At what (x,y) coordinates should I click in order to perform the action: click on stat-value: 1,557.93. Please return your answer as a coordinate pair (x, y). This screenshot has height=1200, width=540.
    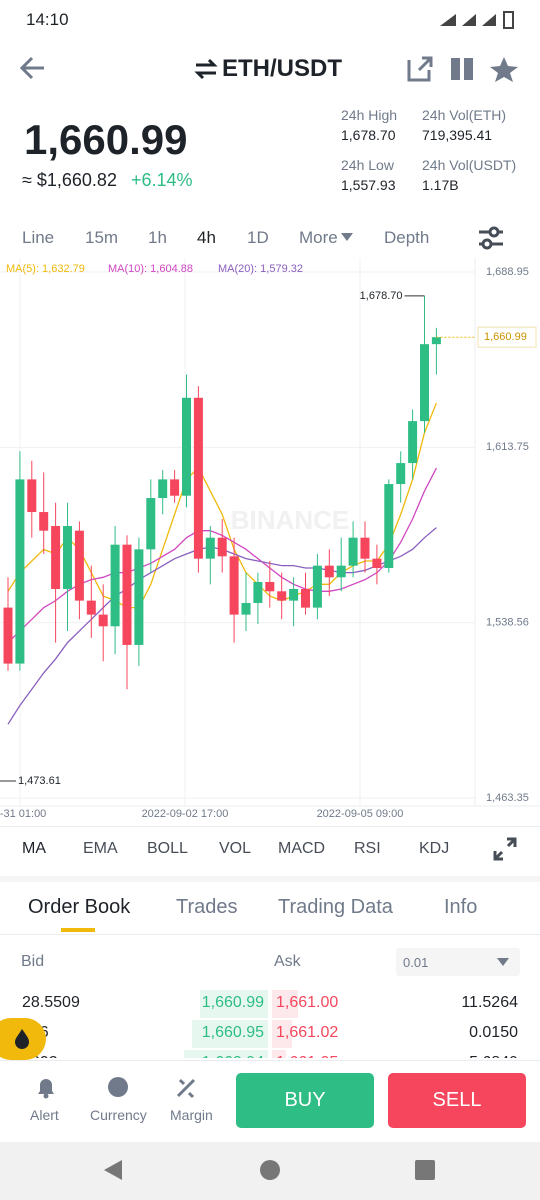
    Looking at the image, I should click on (368, 185).